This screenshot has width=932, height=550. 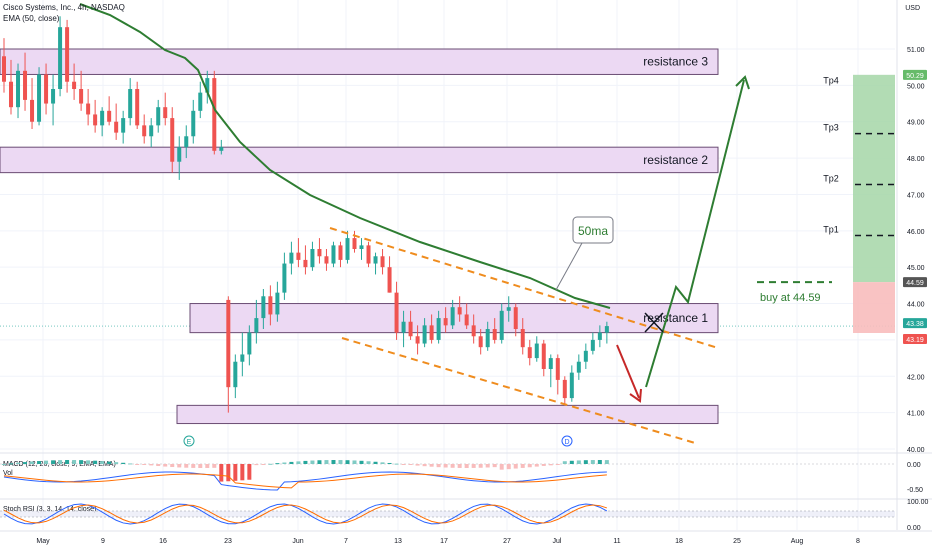 I want to click on price-label: 43.38, so click(x=915, y=324).